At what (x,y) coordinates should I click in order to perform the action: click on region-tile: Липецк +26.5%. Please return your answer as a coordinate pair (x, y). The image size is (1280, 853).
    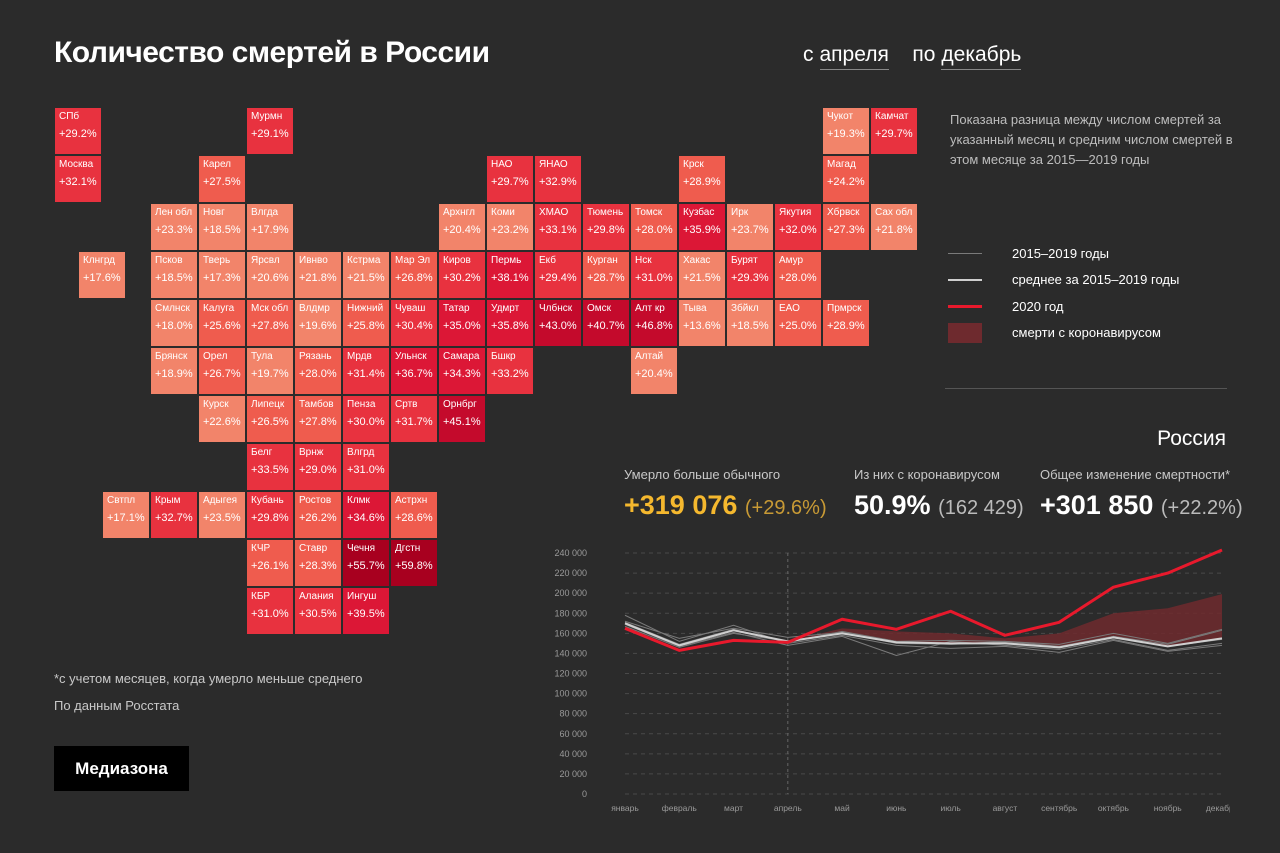
    Looking at the image, I should click on (270, 419).